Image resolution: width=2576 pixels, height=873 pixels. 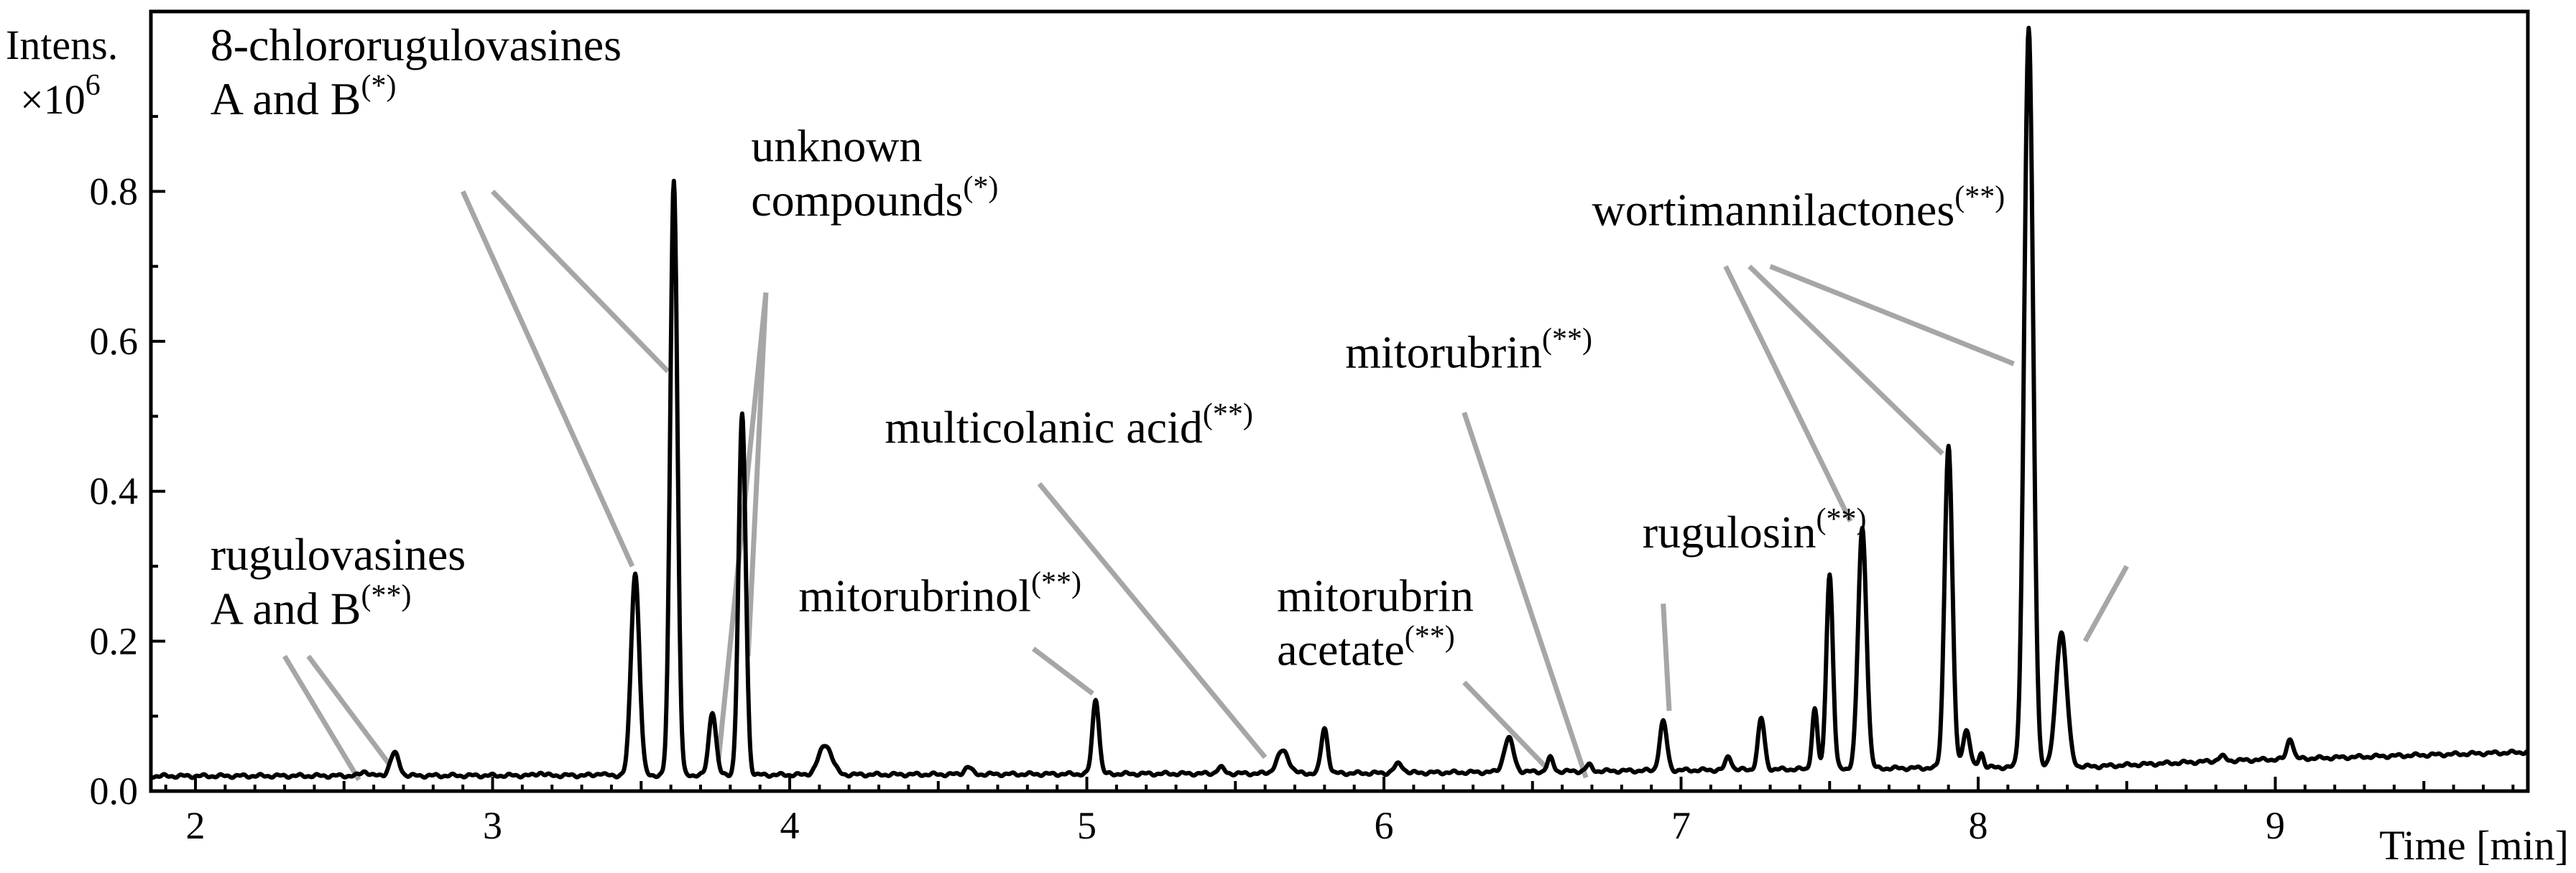 What do you see at coordinates (1468, 350) in the screenshot?
I see `annotation-label: mitorubrin(**)` at bounding box center [1468, 350].